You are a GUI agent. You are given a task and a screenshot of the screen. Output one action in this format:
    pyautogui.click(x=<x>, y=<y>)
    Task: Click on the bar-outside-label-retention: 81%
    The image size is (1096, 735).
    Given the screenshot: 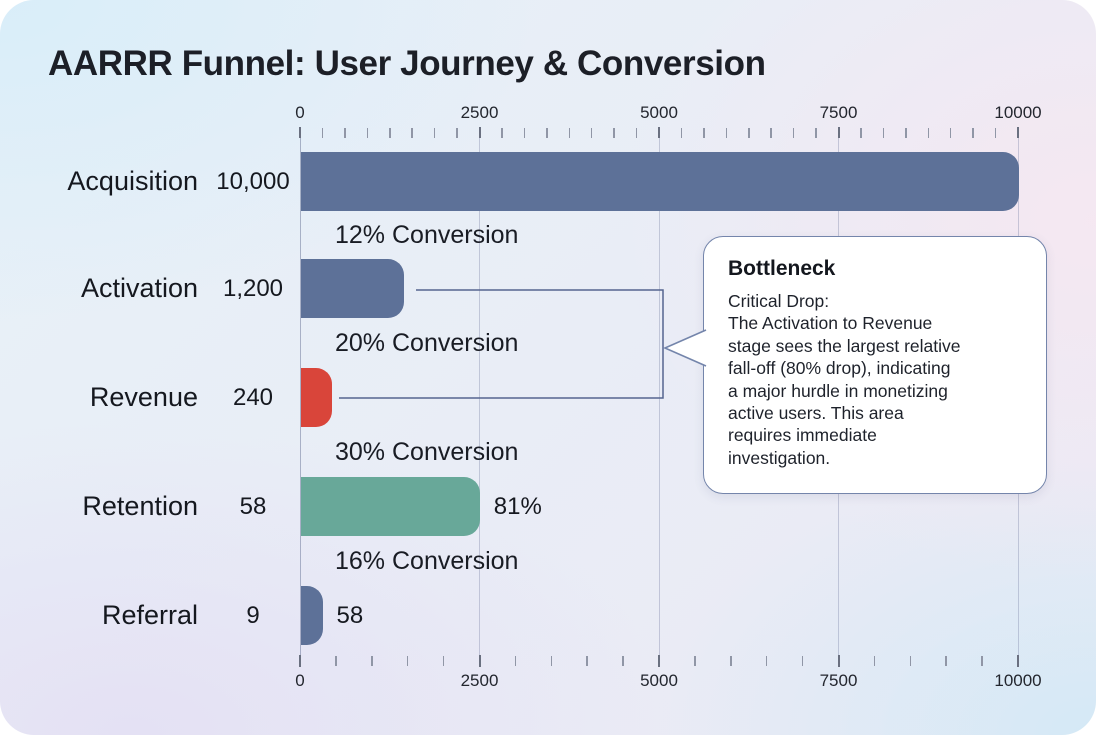 What is the action you would take?
    pyautogui.click(x=517, y=506)
    